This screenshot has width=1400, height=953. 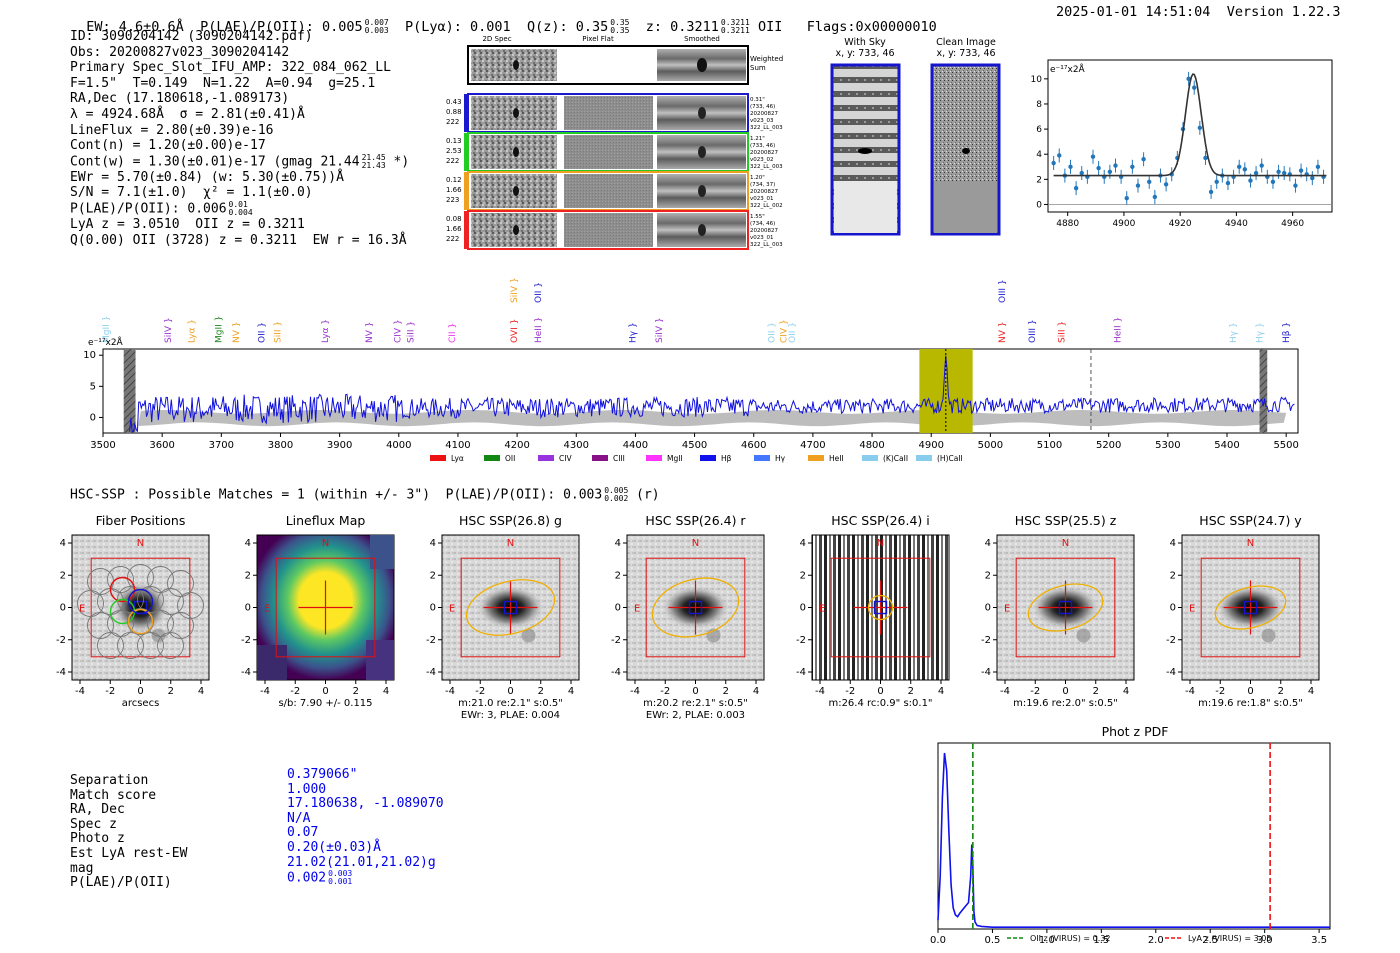 I want to click on spectrum-xtick-label: 3500, so click(x=102, y=445).